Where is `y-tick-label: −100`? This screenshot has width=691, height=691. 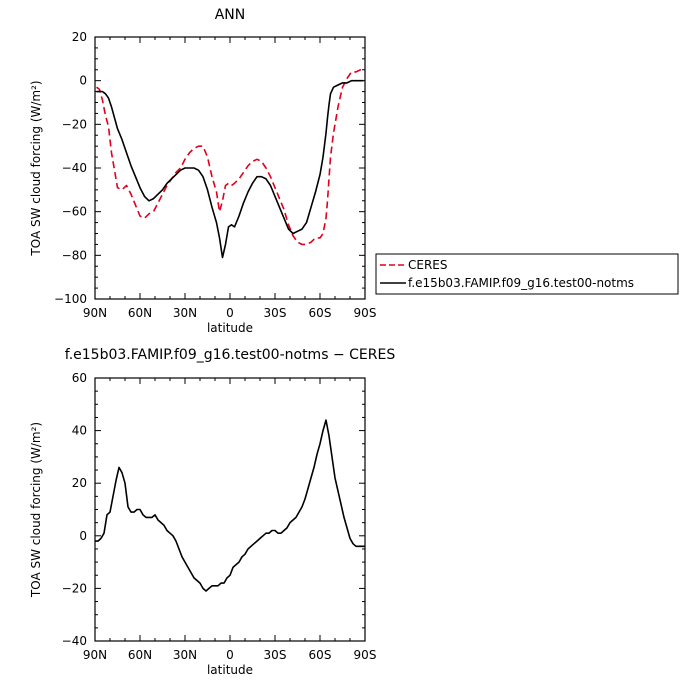 y-tick-label: −100 is located at coordinates (70, 299).